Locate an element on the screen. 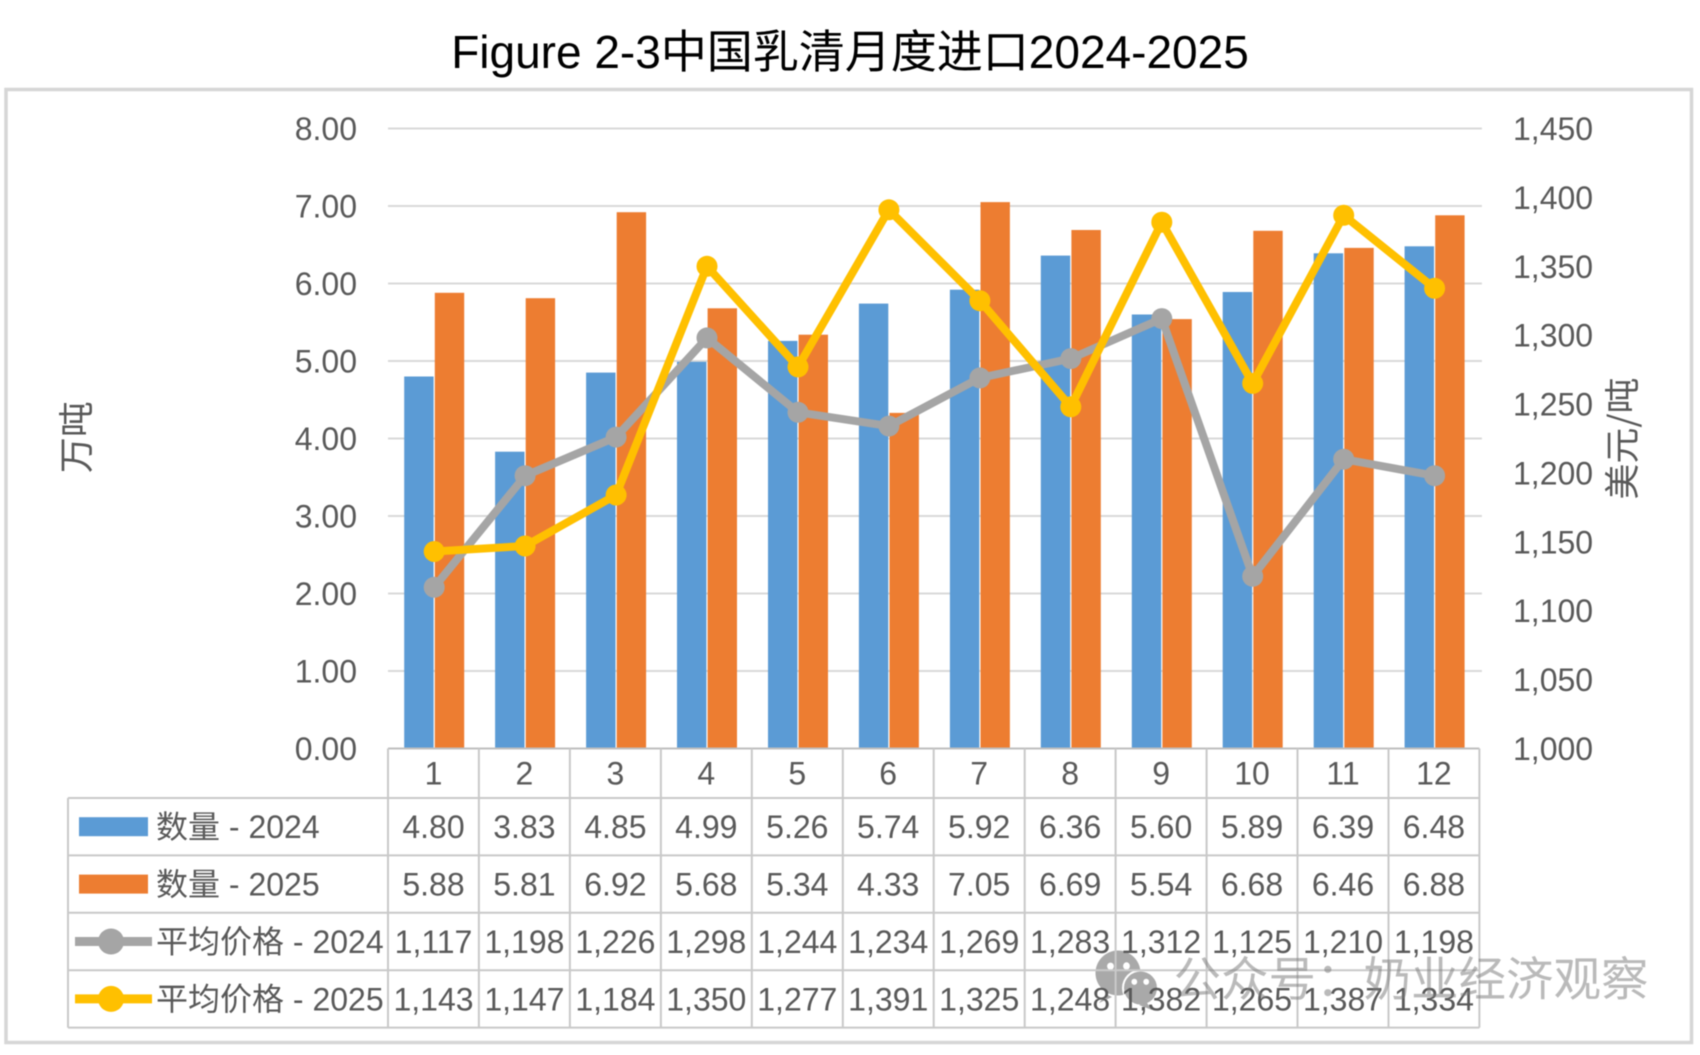 The image size is (1700, 1055). svg-text: Figure 2-3 is located at coordinates (556, 52).